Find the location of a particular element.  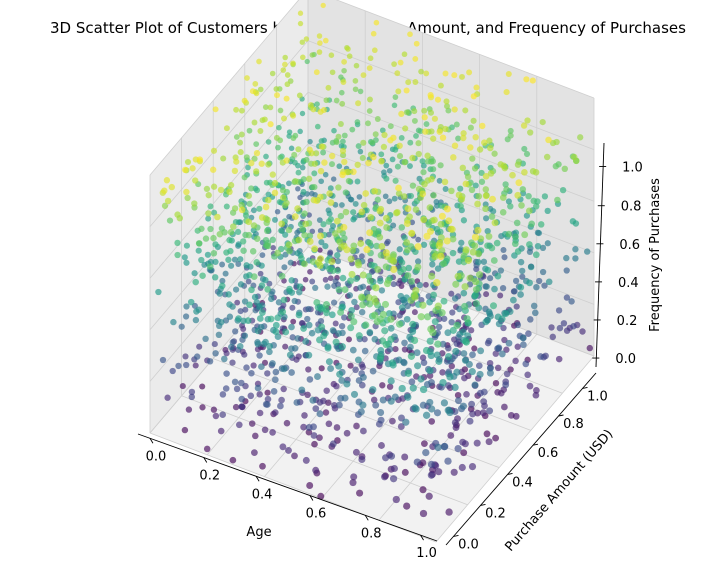

z-tick-label: 0.8 is located at coordinates (631, 207).